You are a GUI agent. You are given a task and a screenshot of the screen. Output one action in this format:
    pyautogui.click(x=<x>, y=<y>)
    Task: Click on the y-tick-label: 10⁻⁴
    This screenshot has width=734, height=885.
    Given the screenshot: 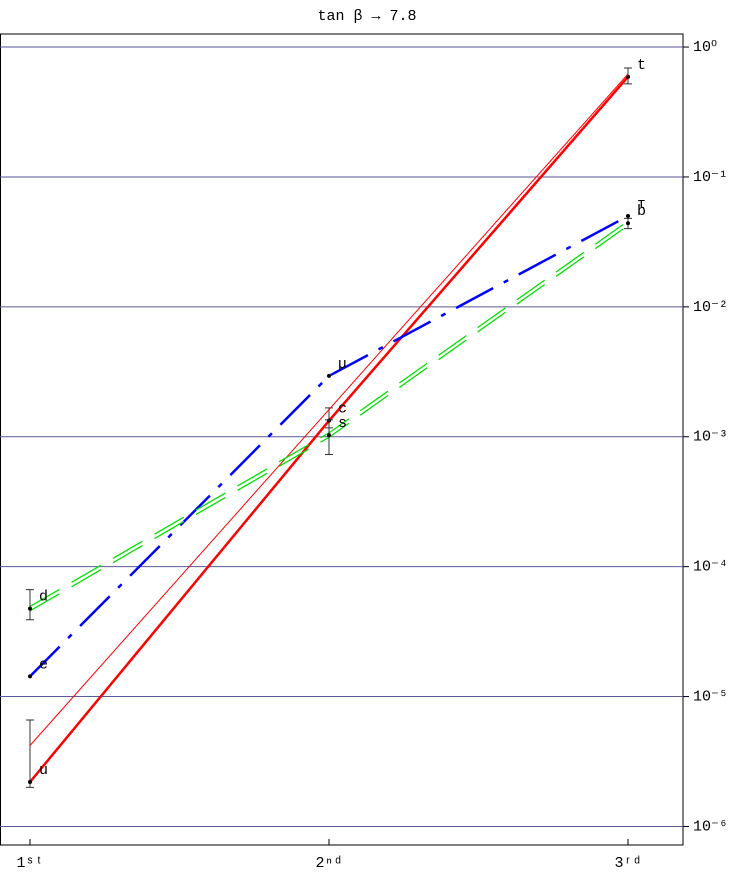 What is the action you would take?
    pyautogui.click(x=710, y=567)
    